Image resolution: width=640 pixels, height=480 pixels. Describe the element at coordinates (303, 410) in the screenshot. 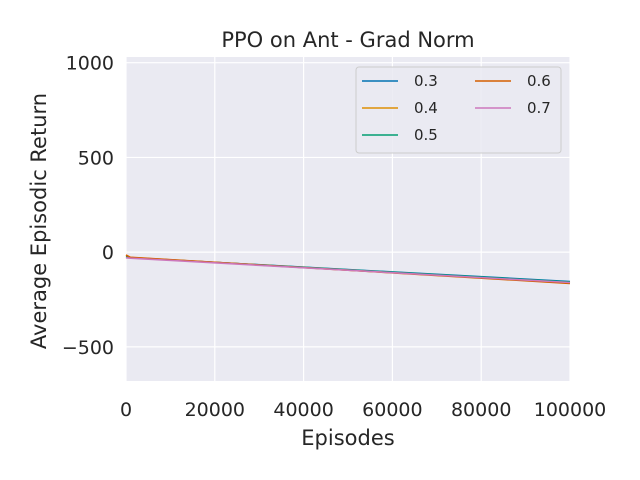

I see `x-tick-label: 40000` at that location.